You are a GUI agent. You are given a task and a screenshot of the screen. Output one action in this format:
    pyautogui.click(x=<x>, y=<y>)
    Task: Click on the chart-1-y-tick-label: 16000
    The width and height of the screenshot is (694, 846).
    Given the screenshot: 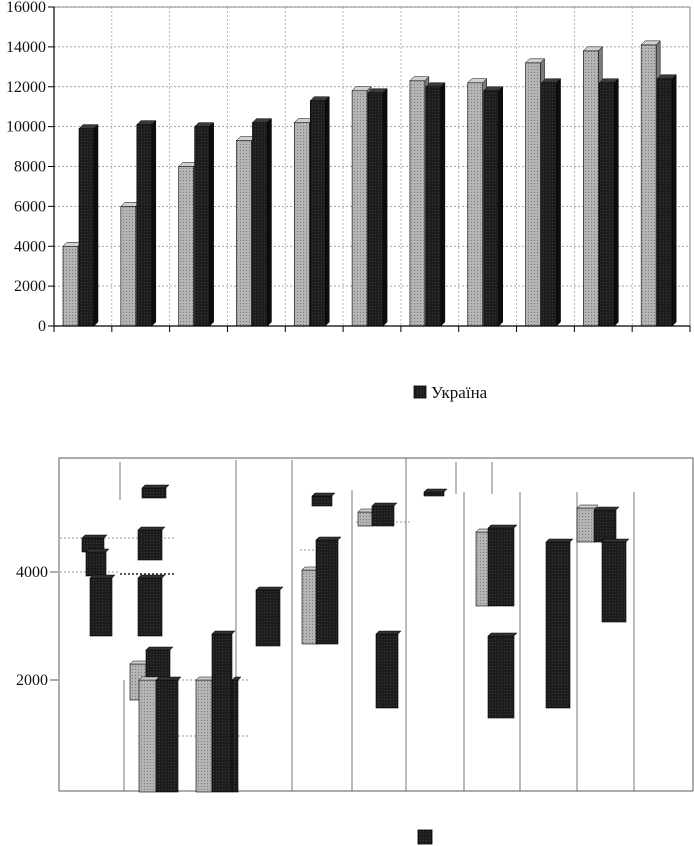 What is the action you would take?
    pyautogui.click(x=26, y=8)
    